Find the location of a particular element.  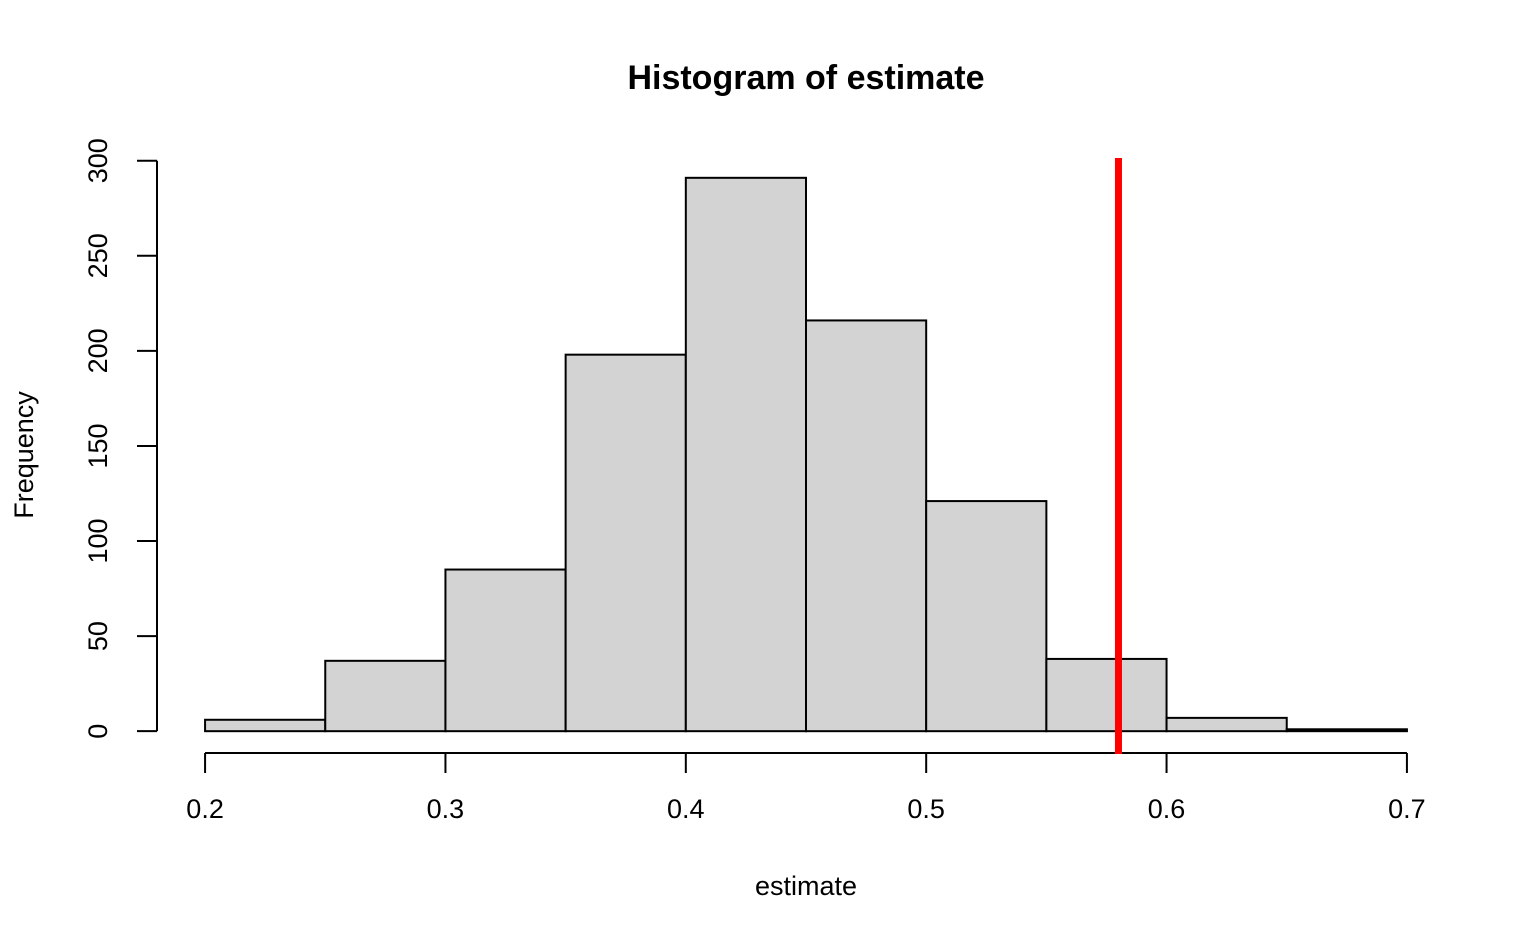

y-tick-label: 250 is located at coordinates (98, 255).